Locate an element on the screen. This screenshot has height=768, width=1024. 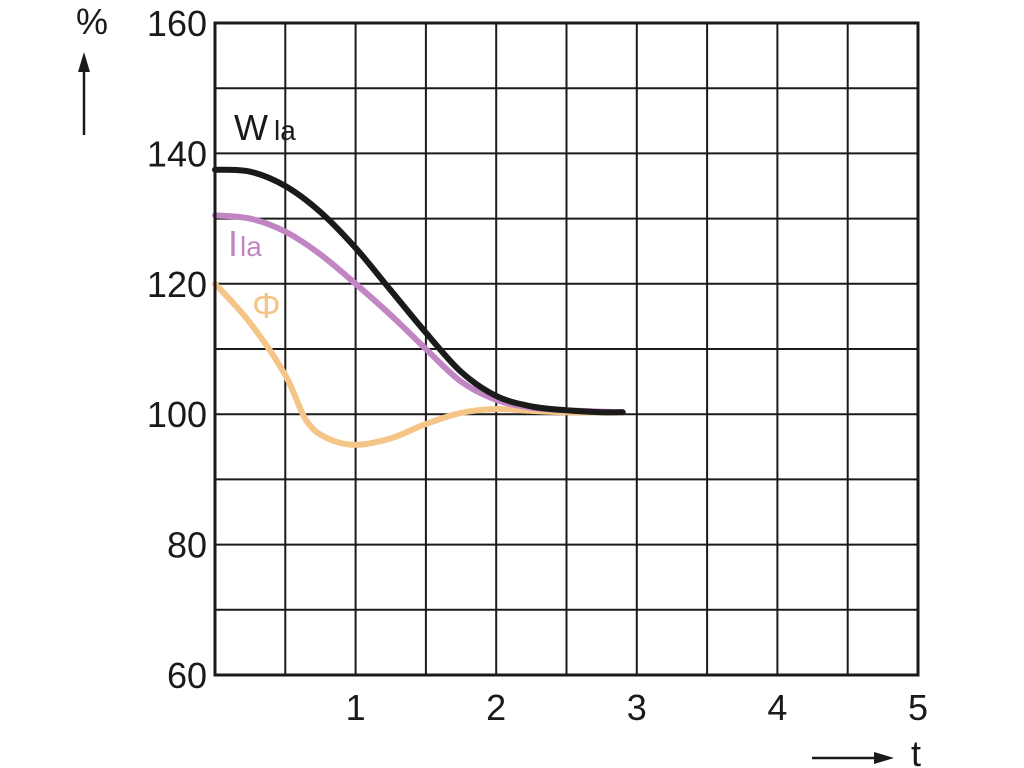
x-axis-label: t is located at coordinates (916, 750).